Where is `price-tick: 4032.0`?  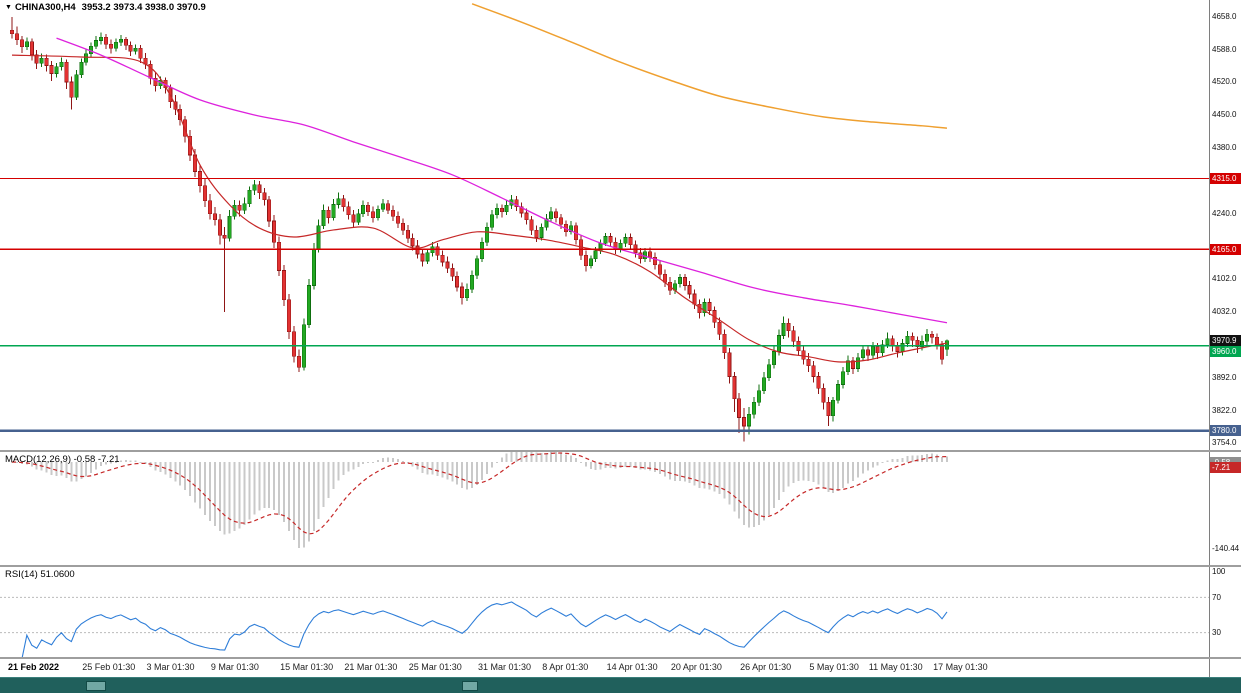
price-tick: 4032.0 is located at coordinates (1224, 312).